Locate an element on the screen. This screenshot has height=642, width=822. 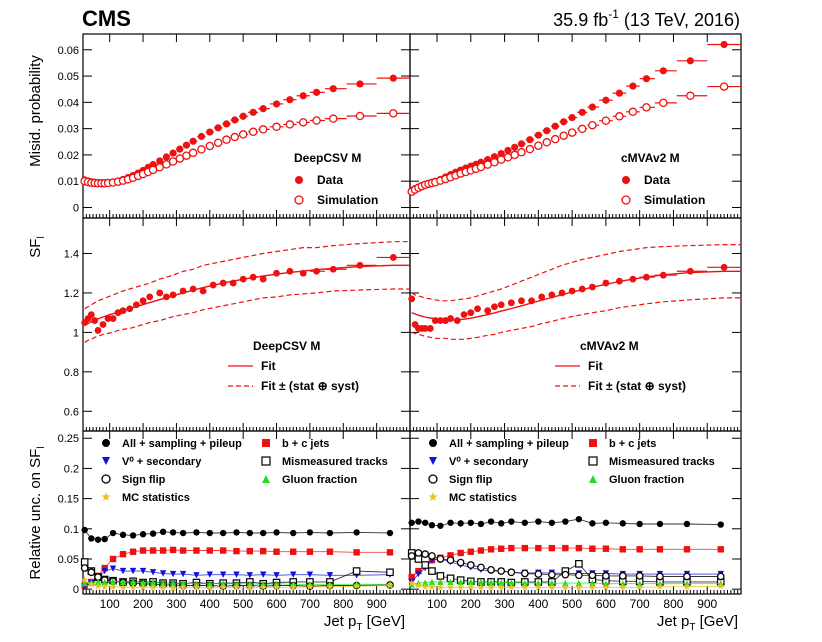
right-x-tick-label: 500 is located at coordinates (572, 604).